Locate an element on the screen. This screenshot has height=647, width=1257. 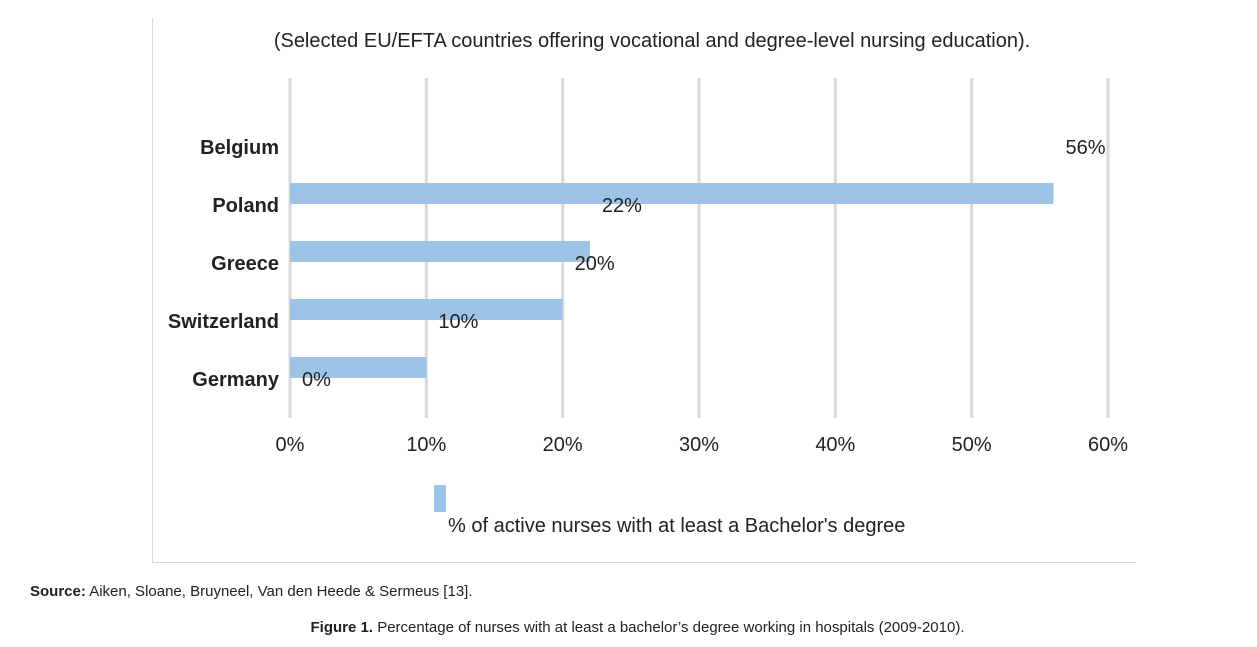
data-label: 22% is located at coordinates (622, 206).